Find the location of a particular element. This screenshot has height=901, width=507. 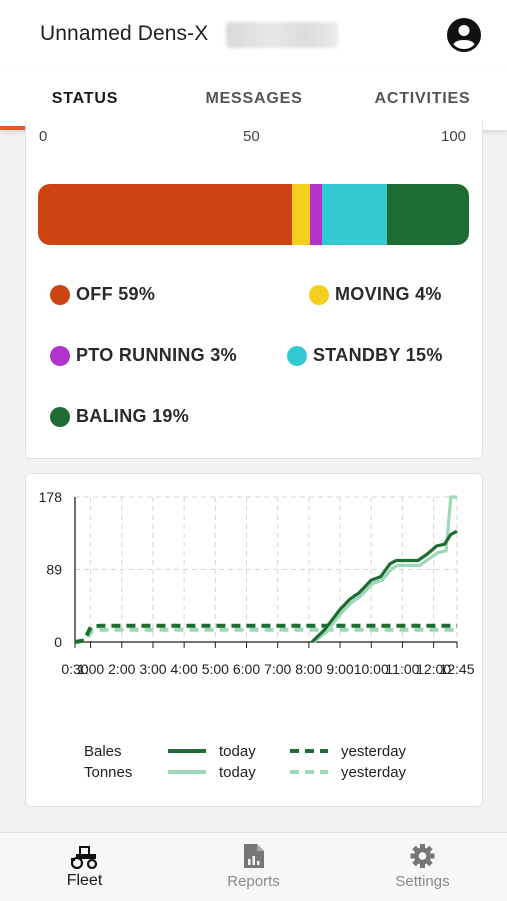

x-tick-label: 1:00 is located at coordinates (90, 669).